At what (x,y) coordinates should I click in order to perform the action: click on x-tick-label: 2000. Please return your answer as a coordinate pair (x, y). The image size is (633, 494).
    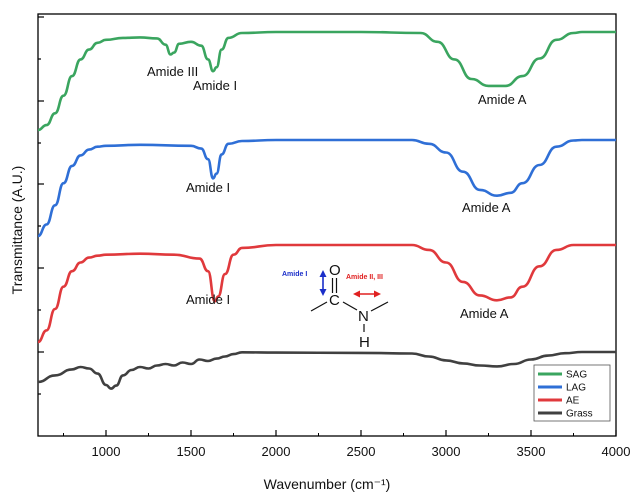
    Looking at the image, I should click on (276, 451).